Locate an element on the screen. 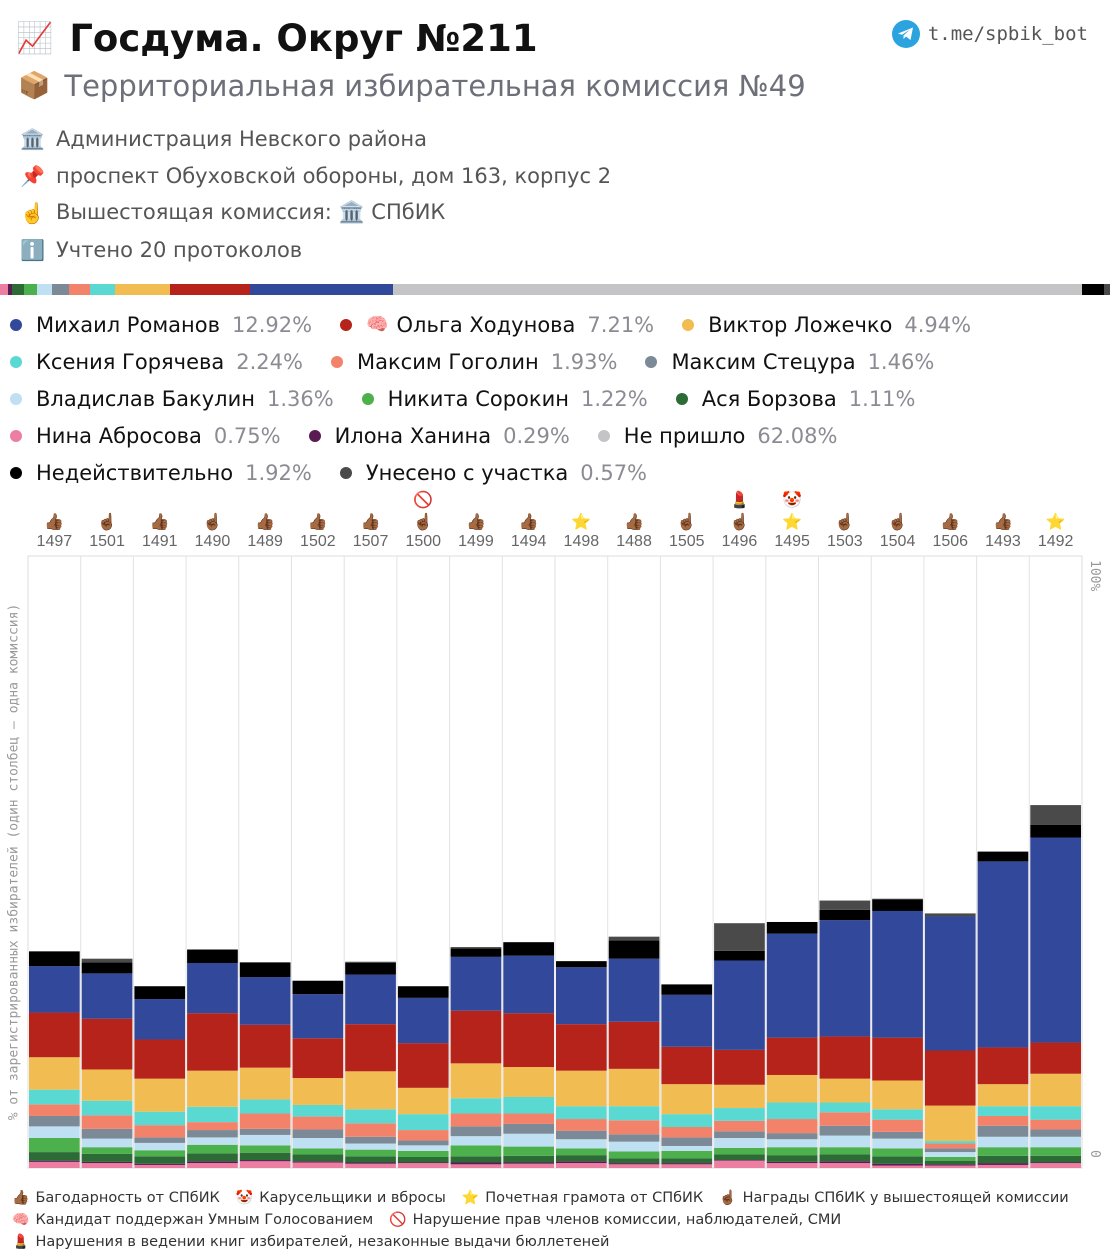 The height and width of the screenshot is (1260, 1110). legend-item-abrosova: Нина Абросова 0.75% is located at coordinates (145, 436).